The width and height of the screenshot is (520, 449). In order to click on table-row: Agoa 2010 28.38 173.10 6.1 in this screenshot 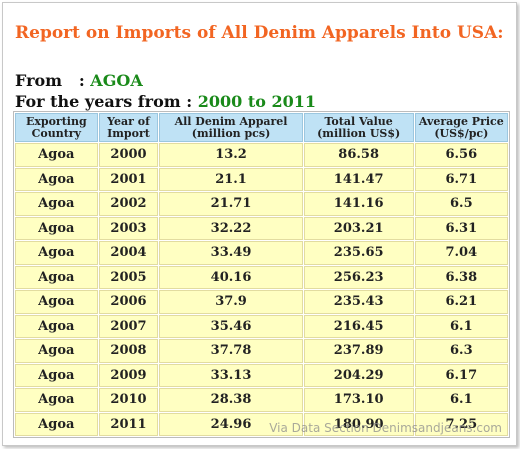, I will do `click(261, 400)`.